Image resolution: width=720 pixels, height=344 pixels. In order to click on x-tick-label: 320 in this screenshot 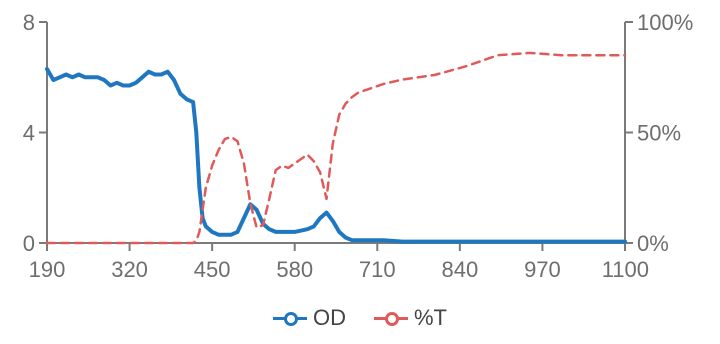, I will do `click(129, 269)`.